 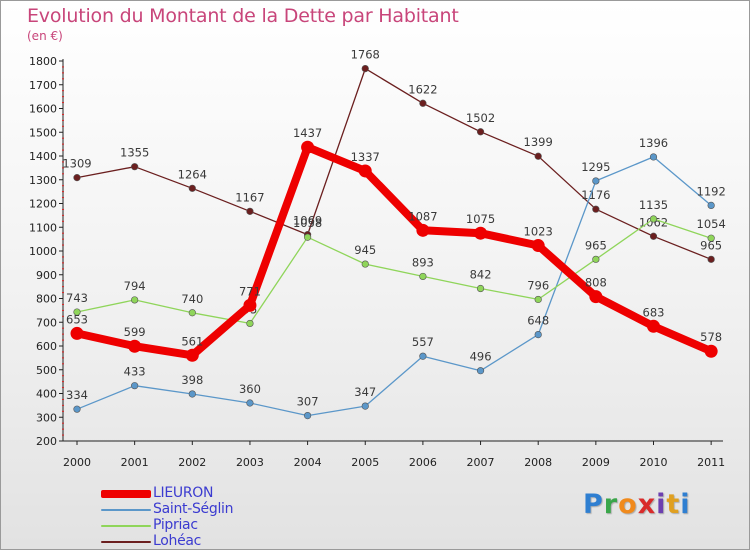 I want to click on data-label: 1295, so click(x=595, y=167).